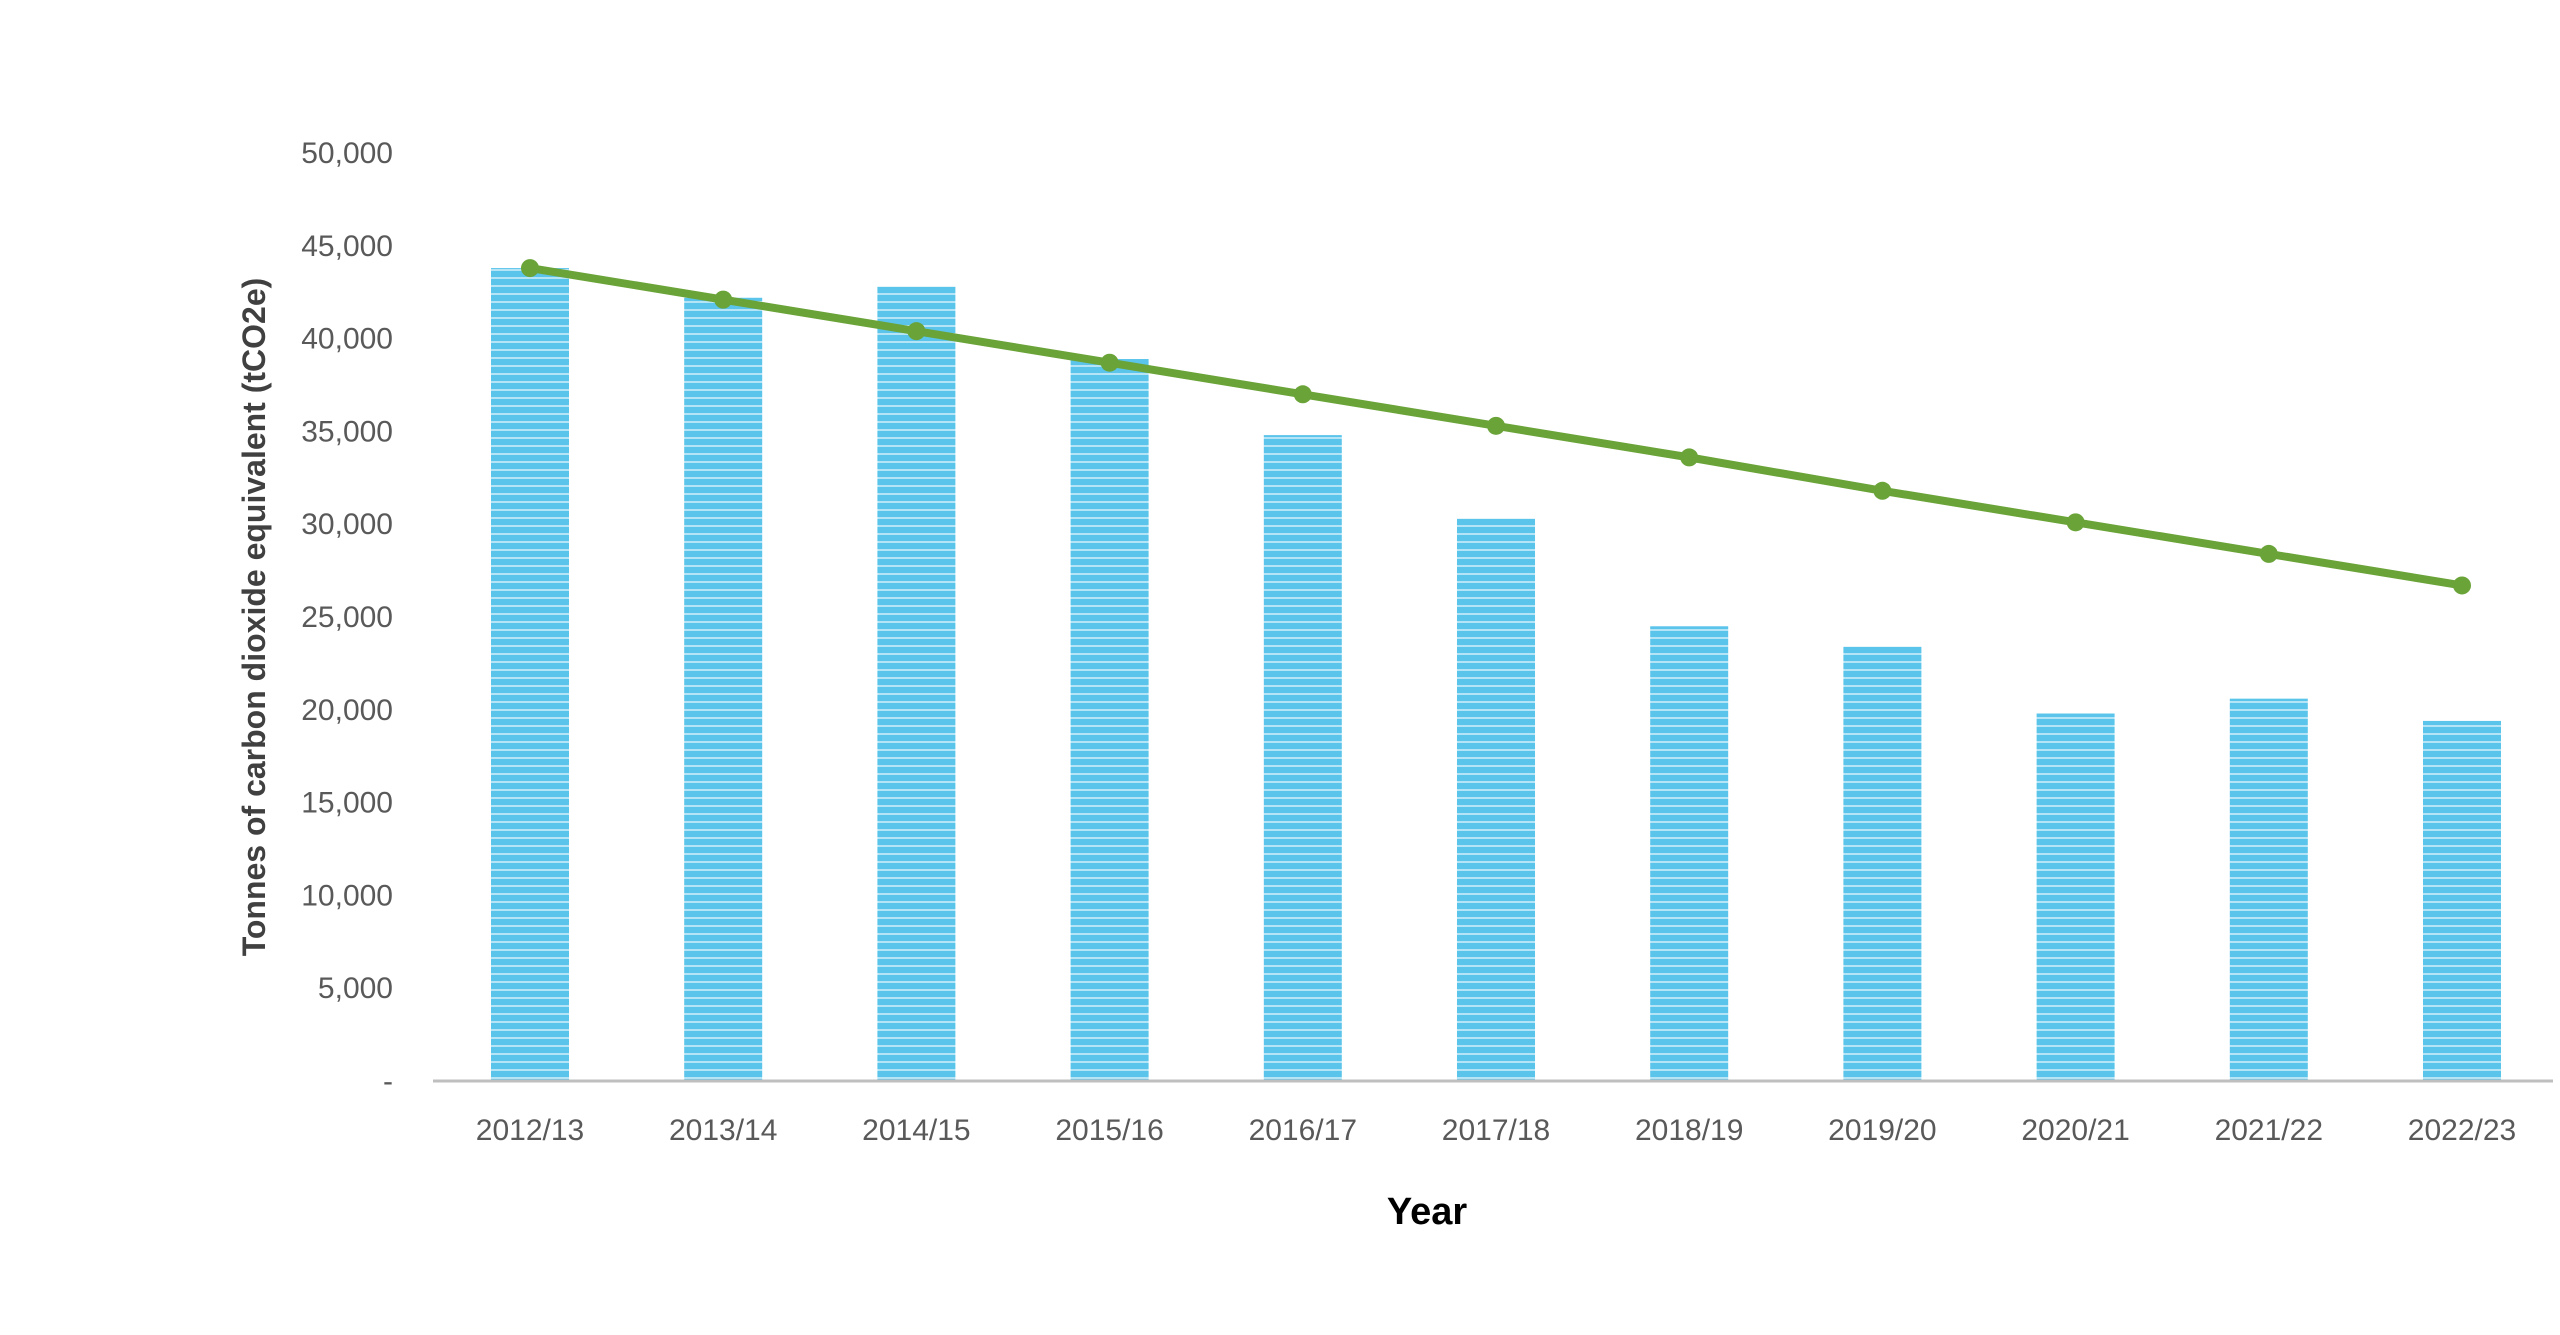  I want to click on x-tick-label: 2019/20, so click(1882, 1130).